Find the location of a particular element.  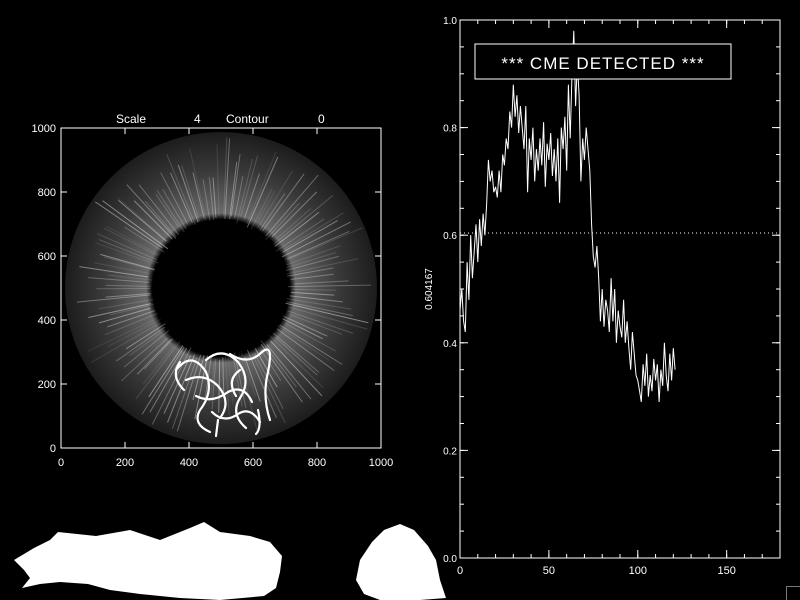

cme-banner-box is located at coordinates (603, 61).